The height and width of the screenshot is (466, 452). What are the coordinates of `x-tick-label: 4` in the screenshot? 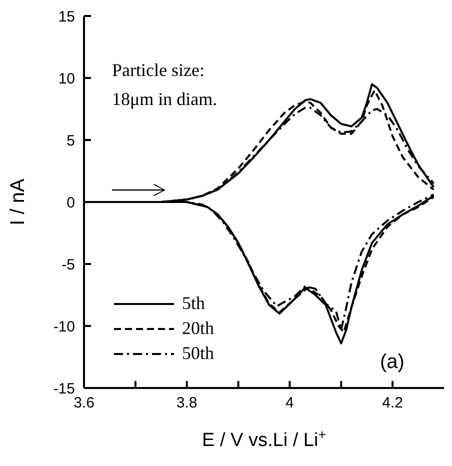 It's located at (290, 403).